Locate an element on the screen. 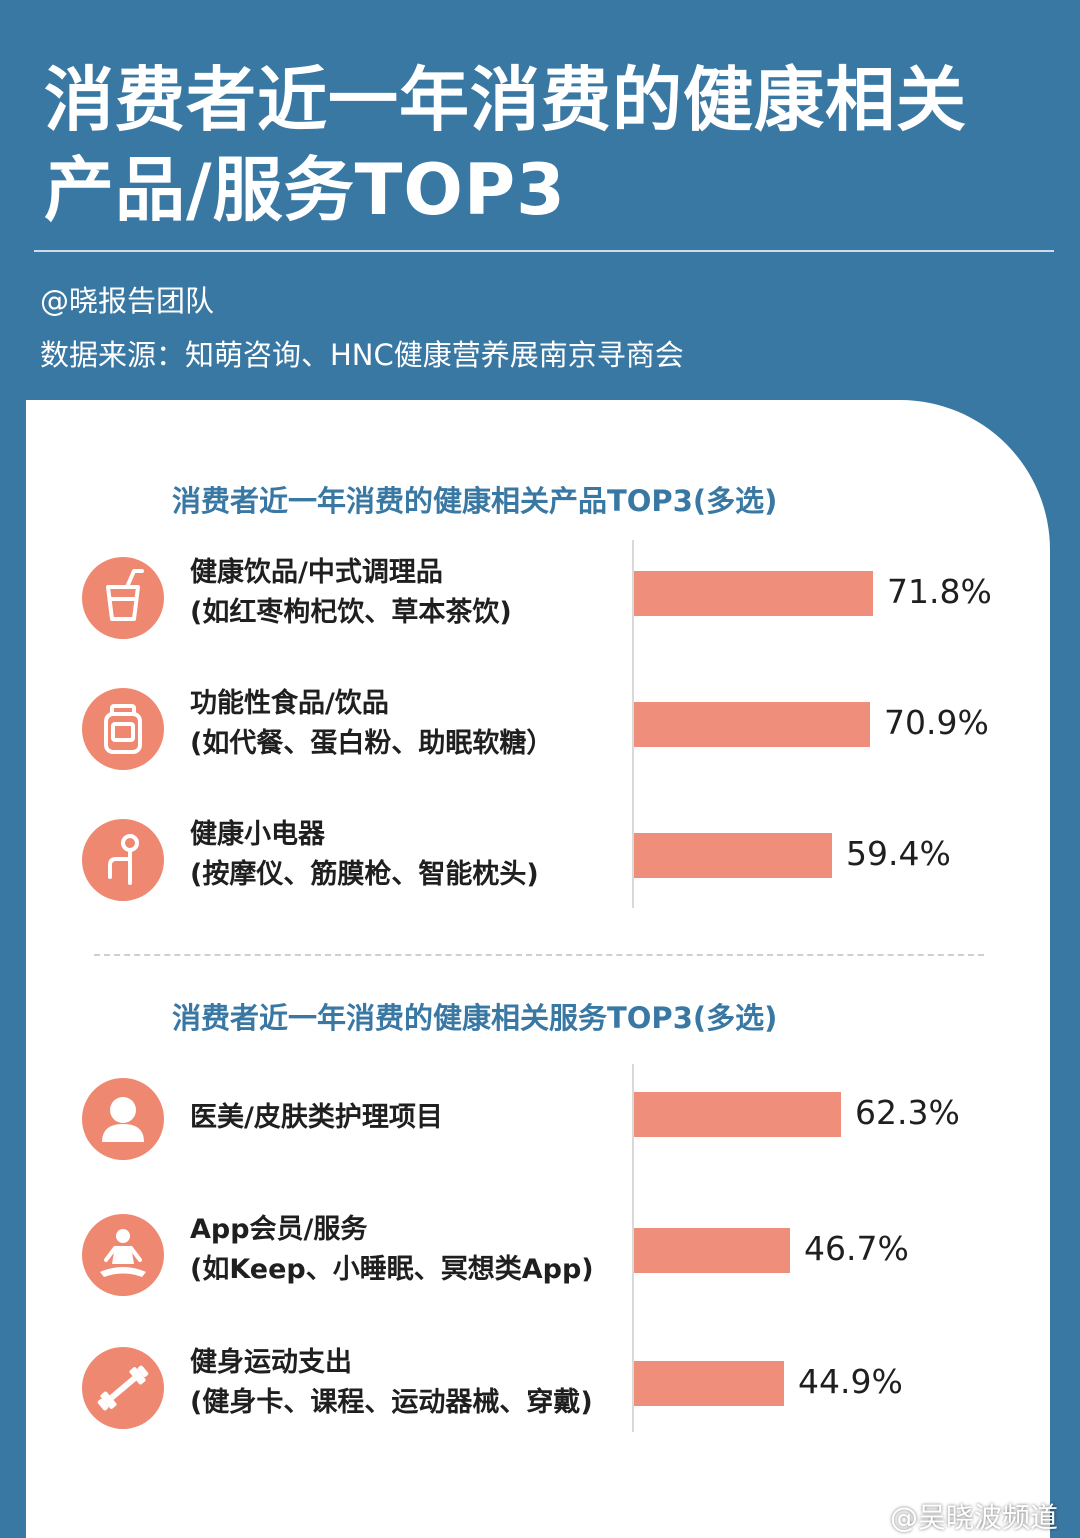 The width and height of the screenshot is (1080, 1538). dumbbell-icon is located at coordinates (123, 1388).